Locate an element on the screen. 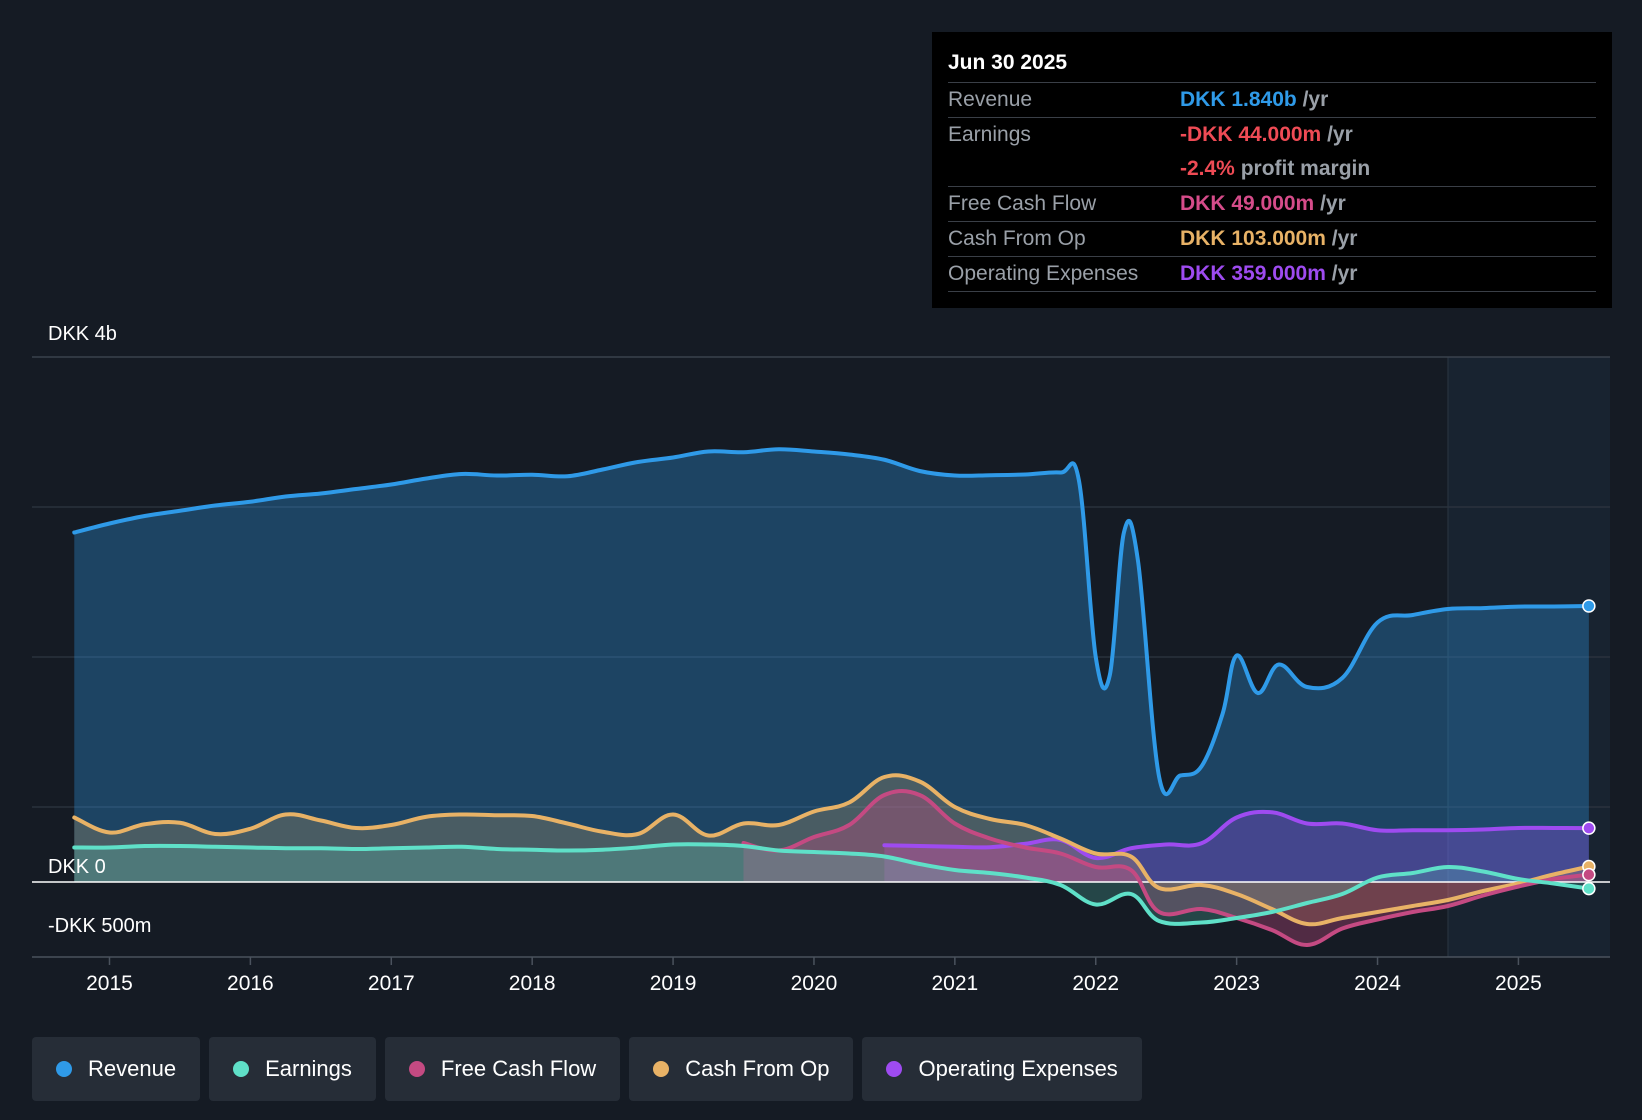 The image size is (1642, 1120). opex-area is located at coordinates (1236, 846).